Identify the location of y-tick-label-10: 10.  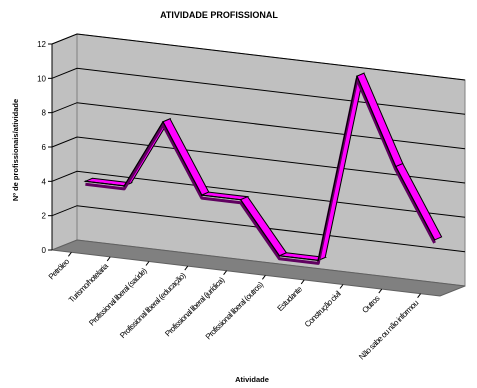
(41, 78).